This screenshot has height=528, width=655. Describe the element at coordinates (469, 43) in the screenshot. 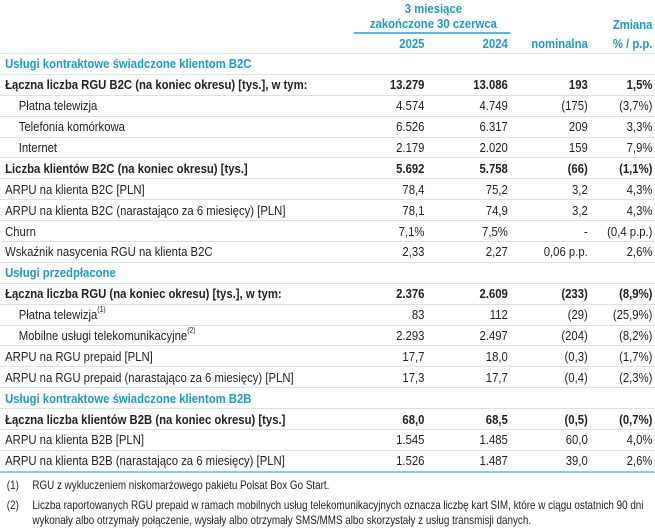

I see `year-2024-header: 2024` at that location.